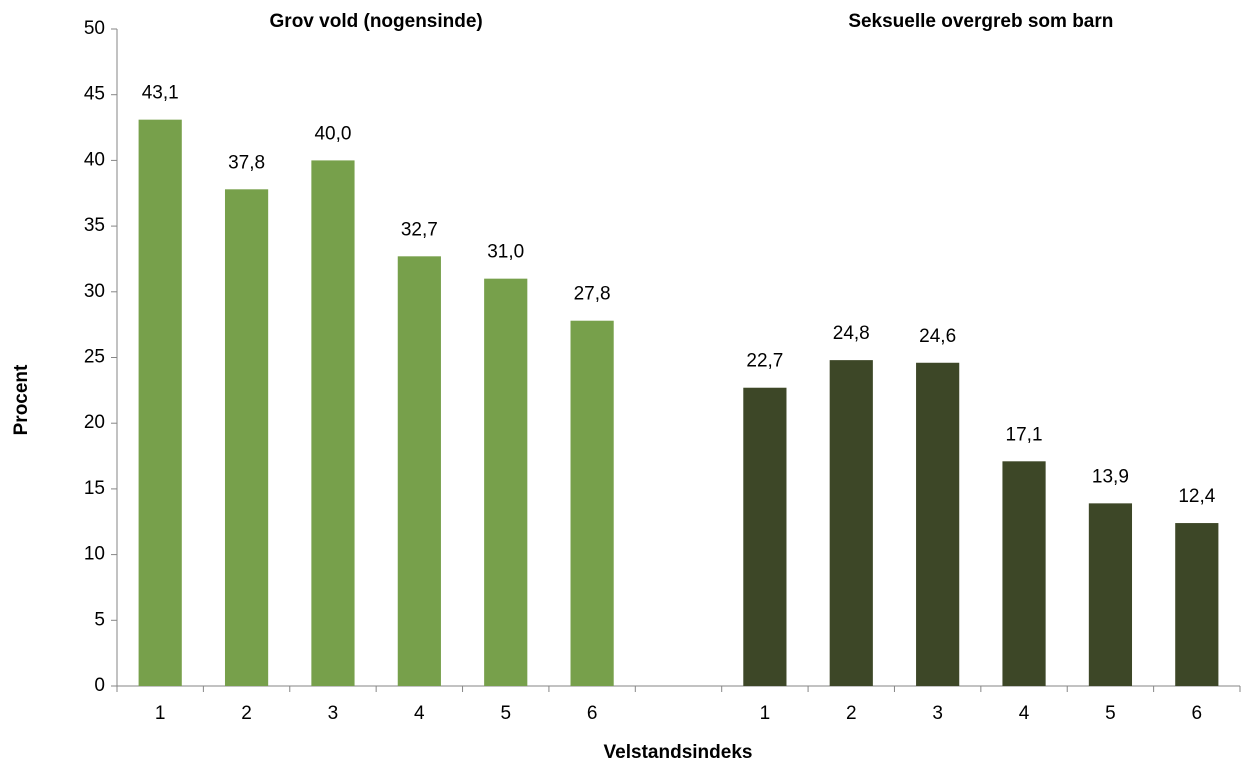  I want to click on y-tick-label: 25, so click(94, 357).